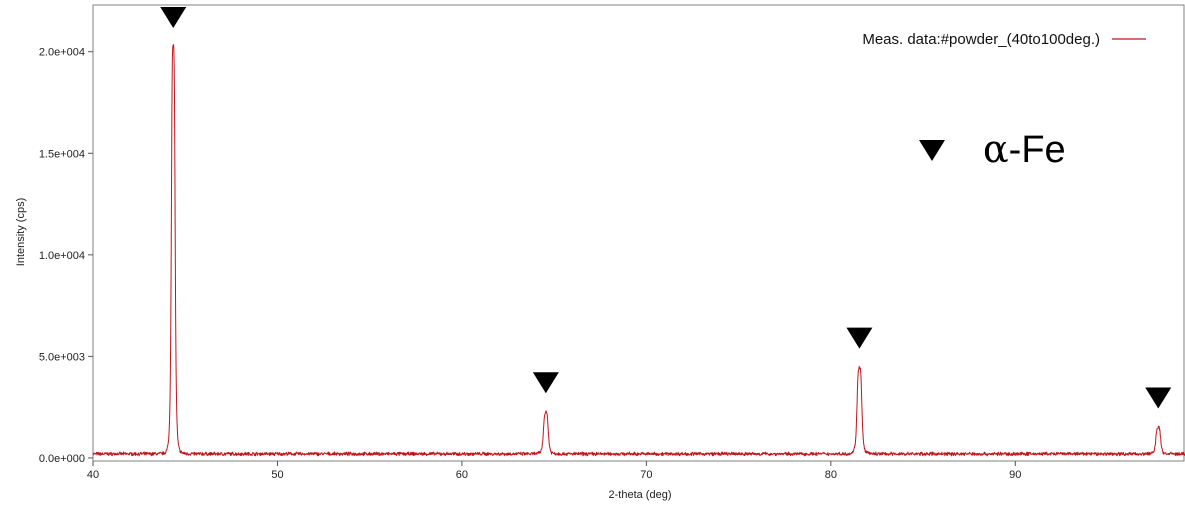 The width and height of the screenshot is (1185, 507). What do you see at coordinates (462, 475) in the screenshot?
I see `x-tick-label: 60` at bounding box center [462, 475].